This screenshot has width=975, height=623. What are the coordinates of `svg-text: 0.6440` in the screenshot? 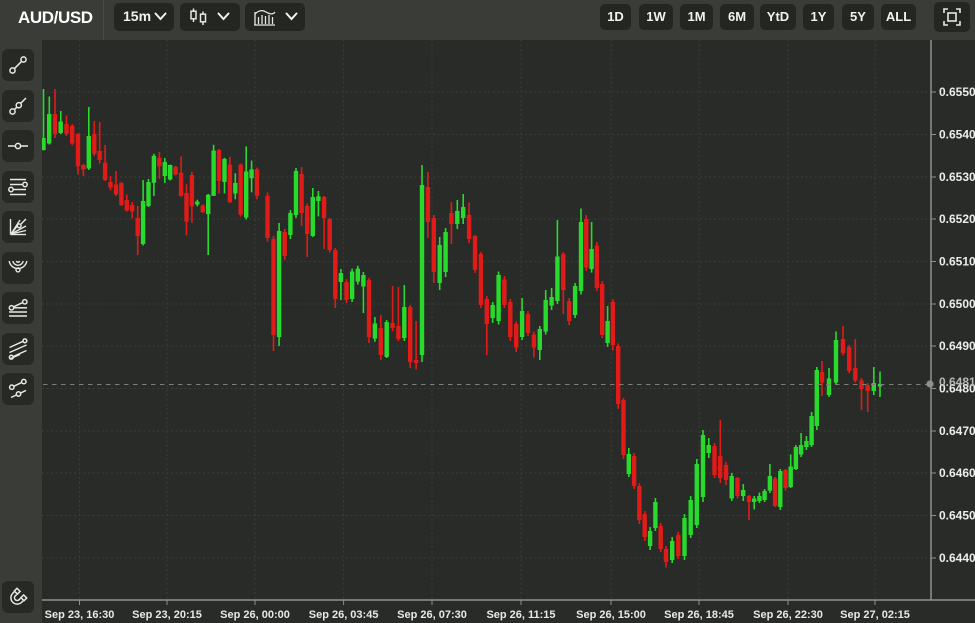 It's located at (957, 558).